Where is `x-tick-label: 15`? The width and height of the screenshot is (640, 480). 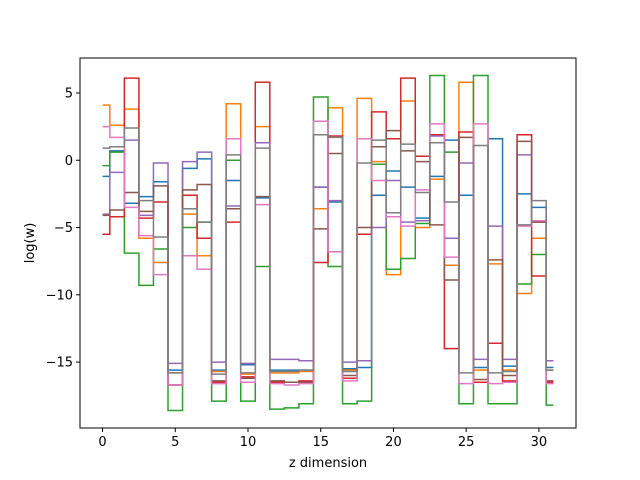 x-tick-label: 15 is located at coordinates (320, 442).